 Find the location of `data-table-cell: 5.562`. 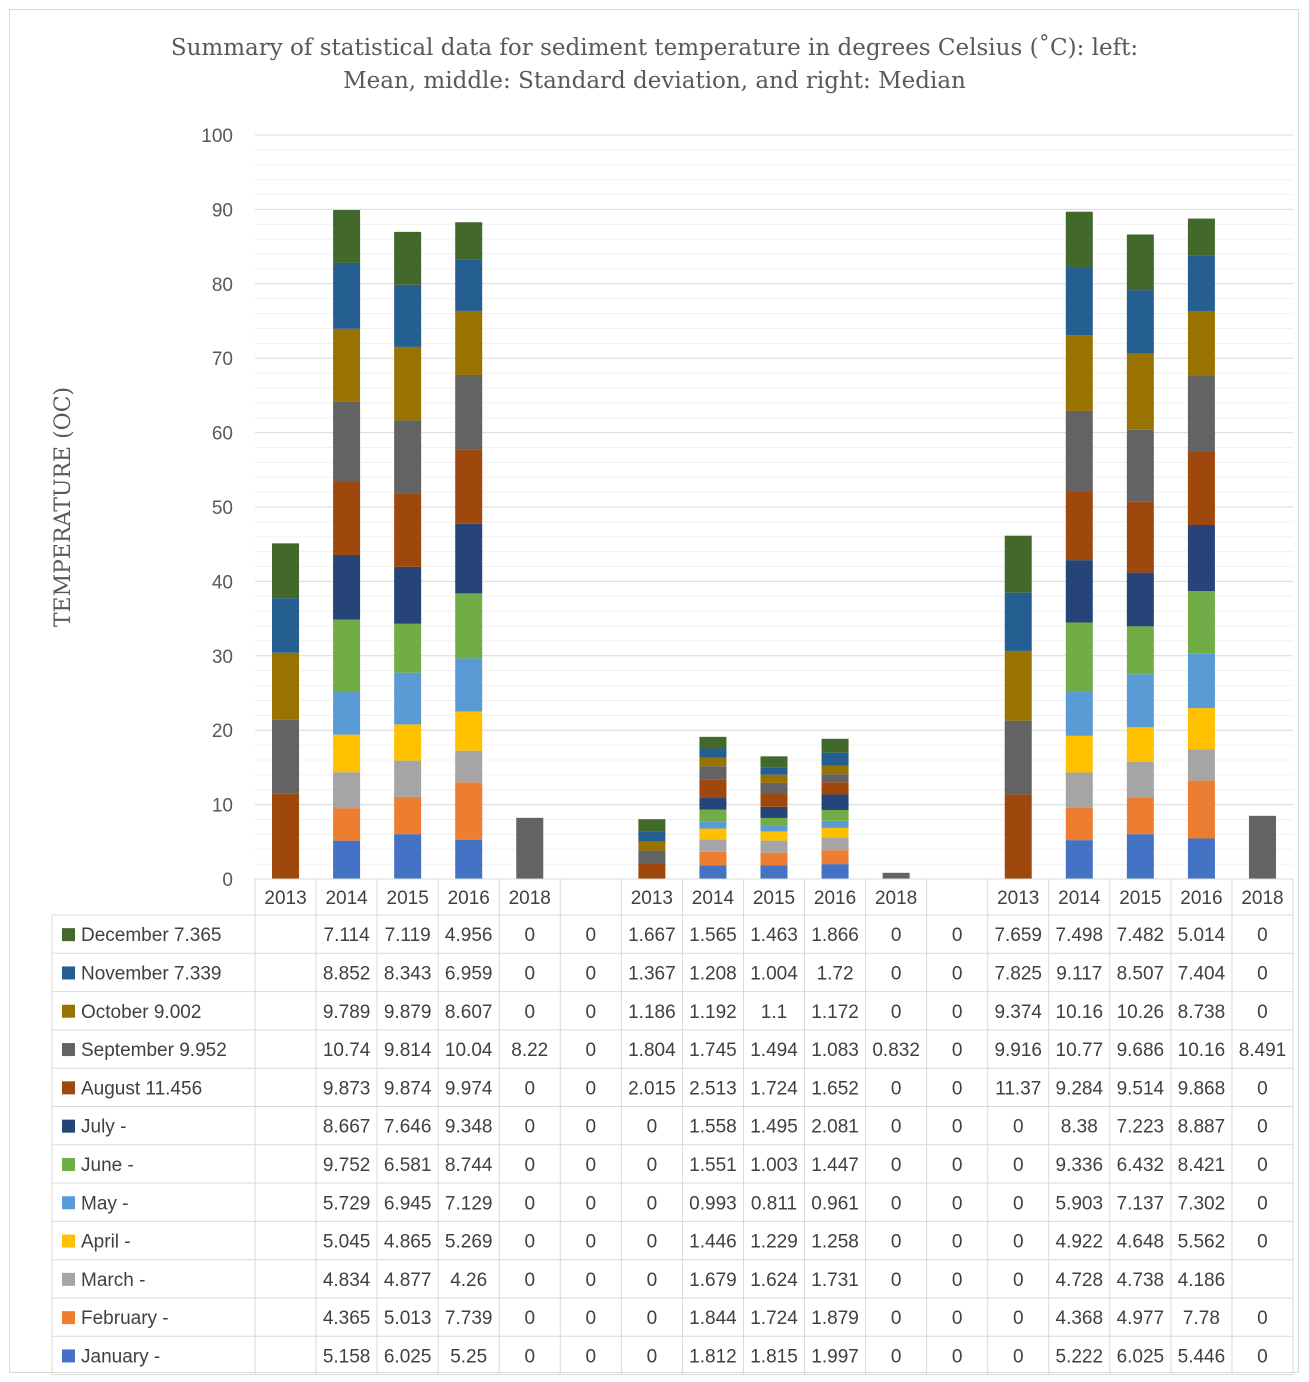

data-table-cell: 5.562 is located at coordinates (1202, 1242).